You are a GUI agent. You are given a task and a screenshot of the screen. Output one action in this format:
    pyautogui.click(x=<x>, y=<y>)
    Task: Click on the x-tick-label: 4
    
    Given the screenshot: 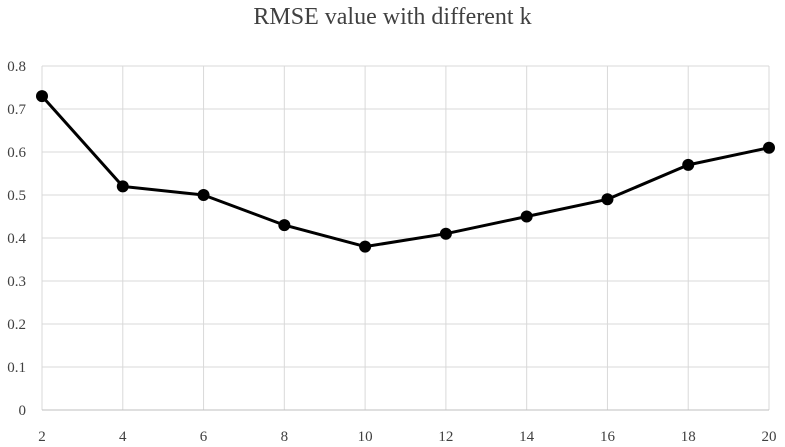 What is the action you would take?
    pyautogui.click(x=123, y=437)
    